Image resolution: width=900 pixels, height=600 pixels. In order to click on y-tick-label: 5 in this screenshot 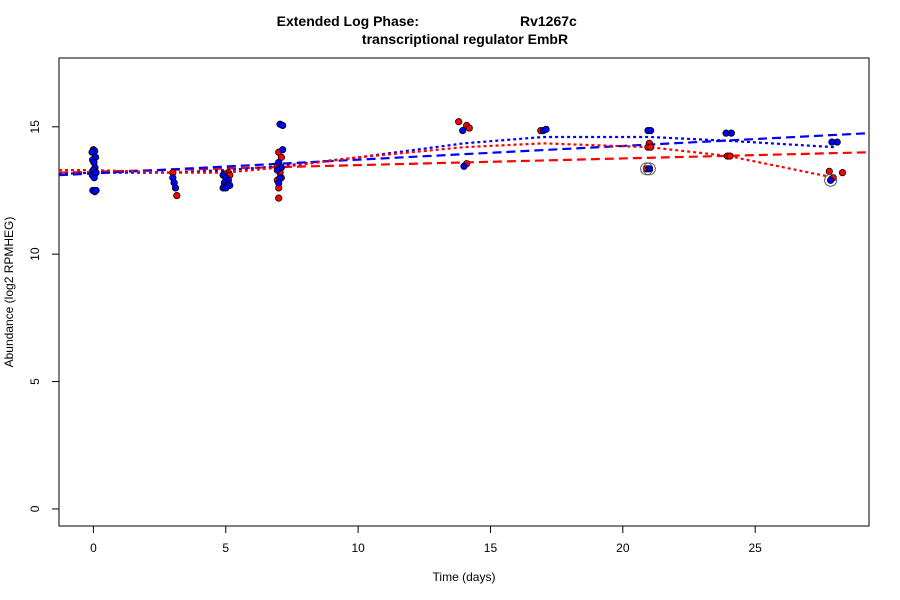, I will do `click(35, 381)`.